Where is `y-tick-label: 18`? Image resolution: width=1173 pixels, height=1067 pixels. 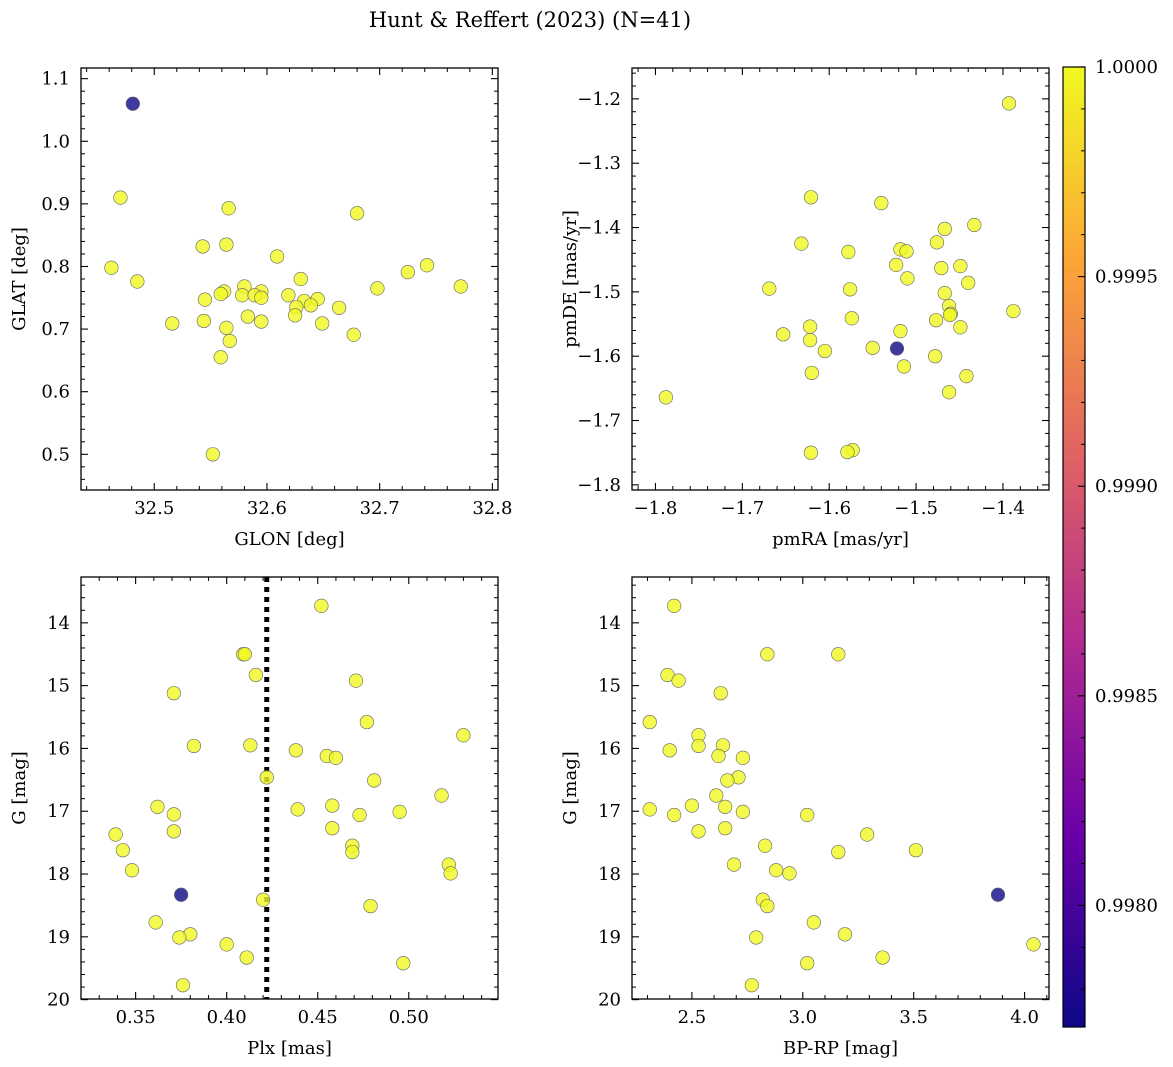
y-tick-label: 18 is located at coordinates (58, 874).